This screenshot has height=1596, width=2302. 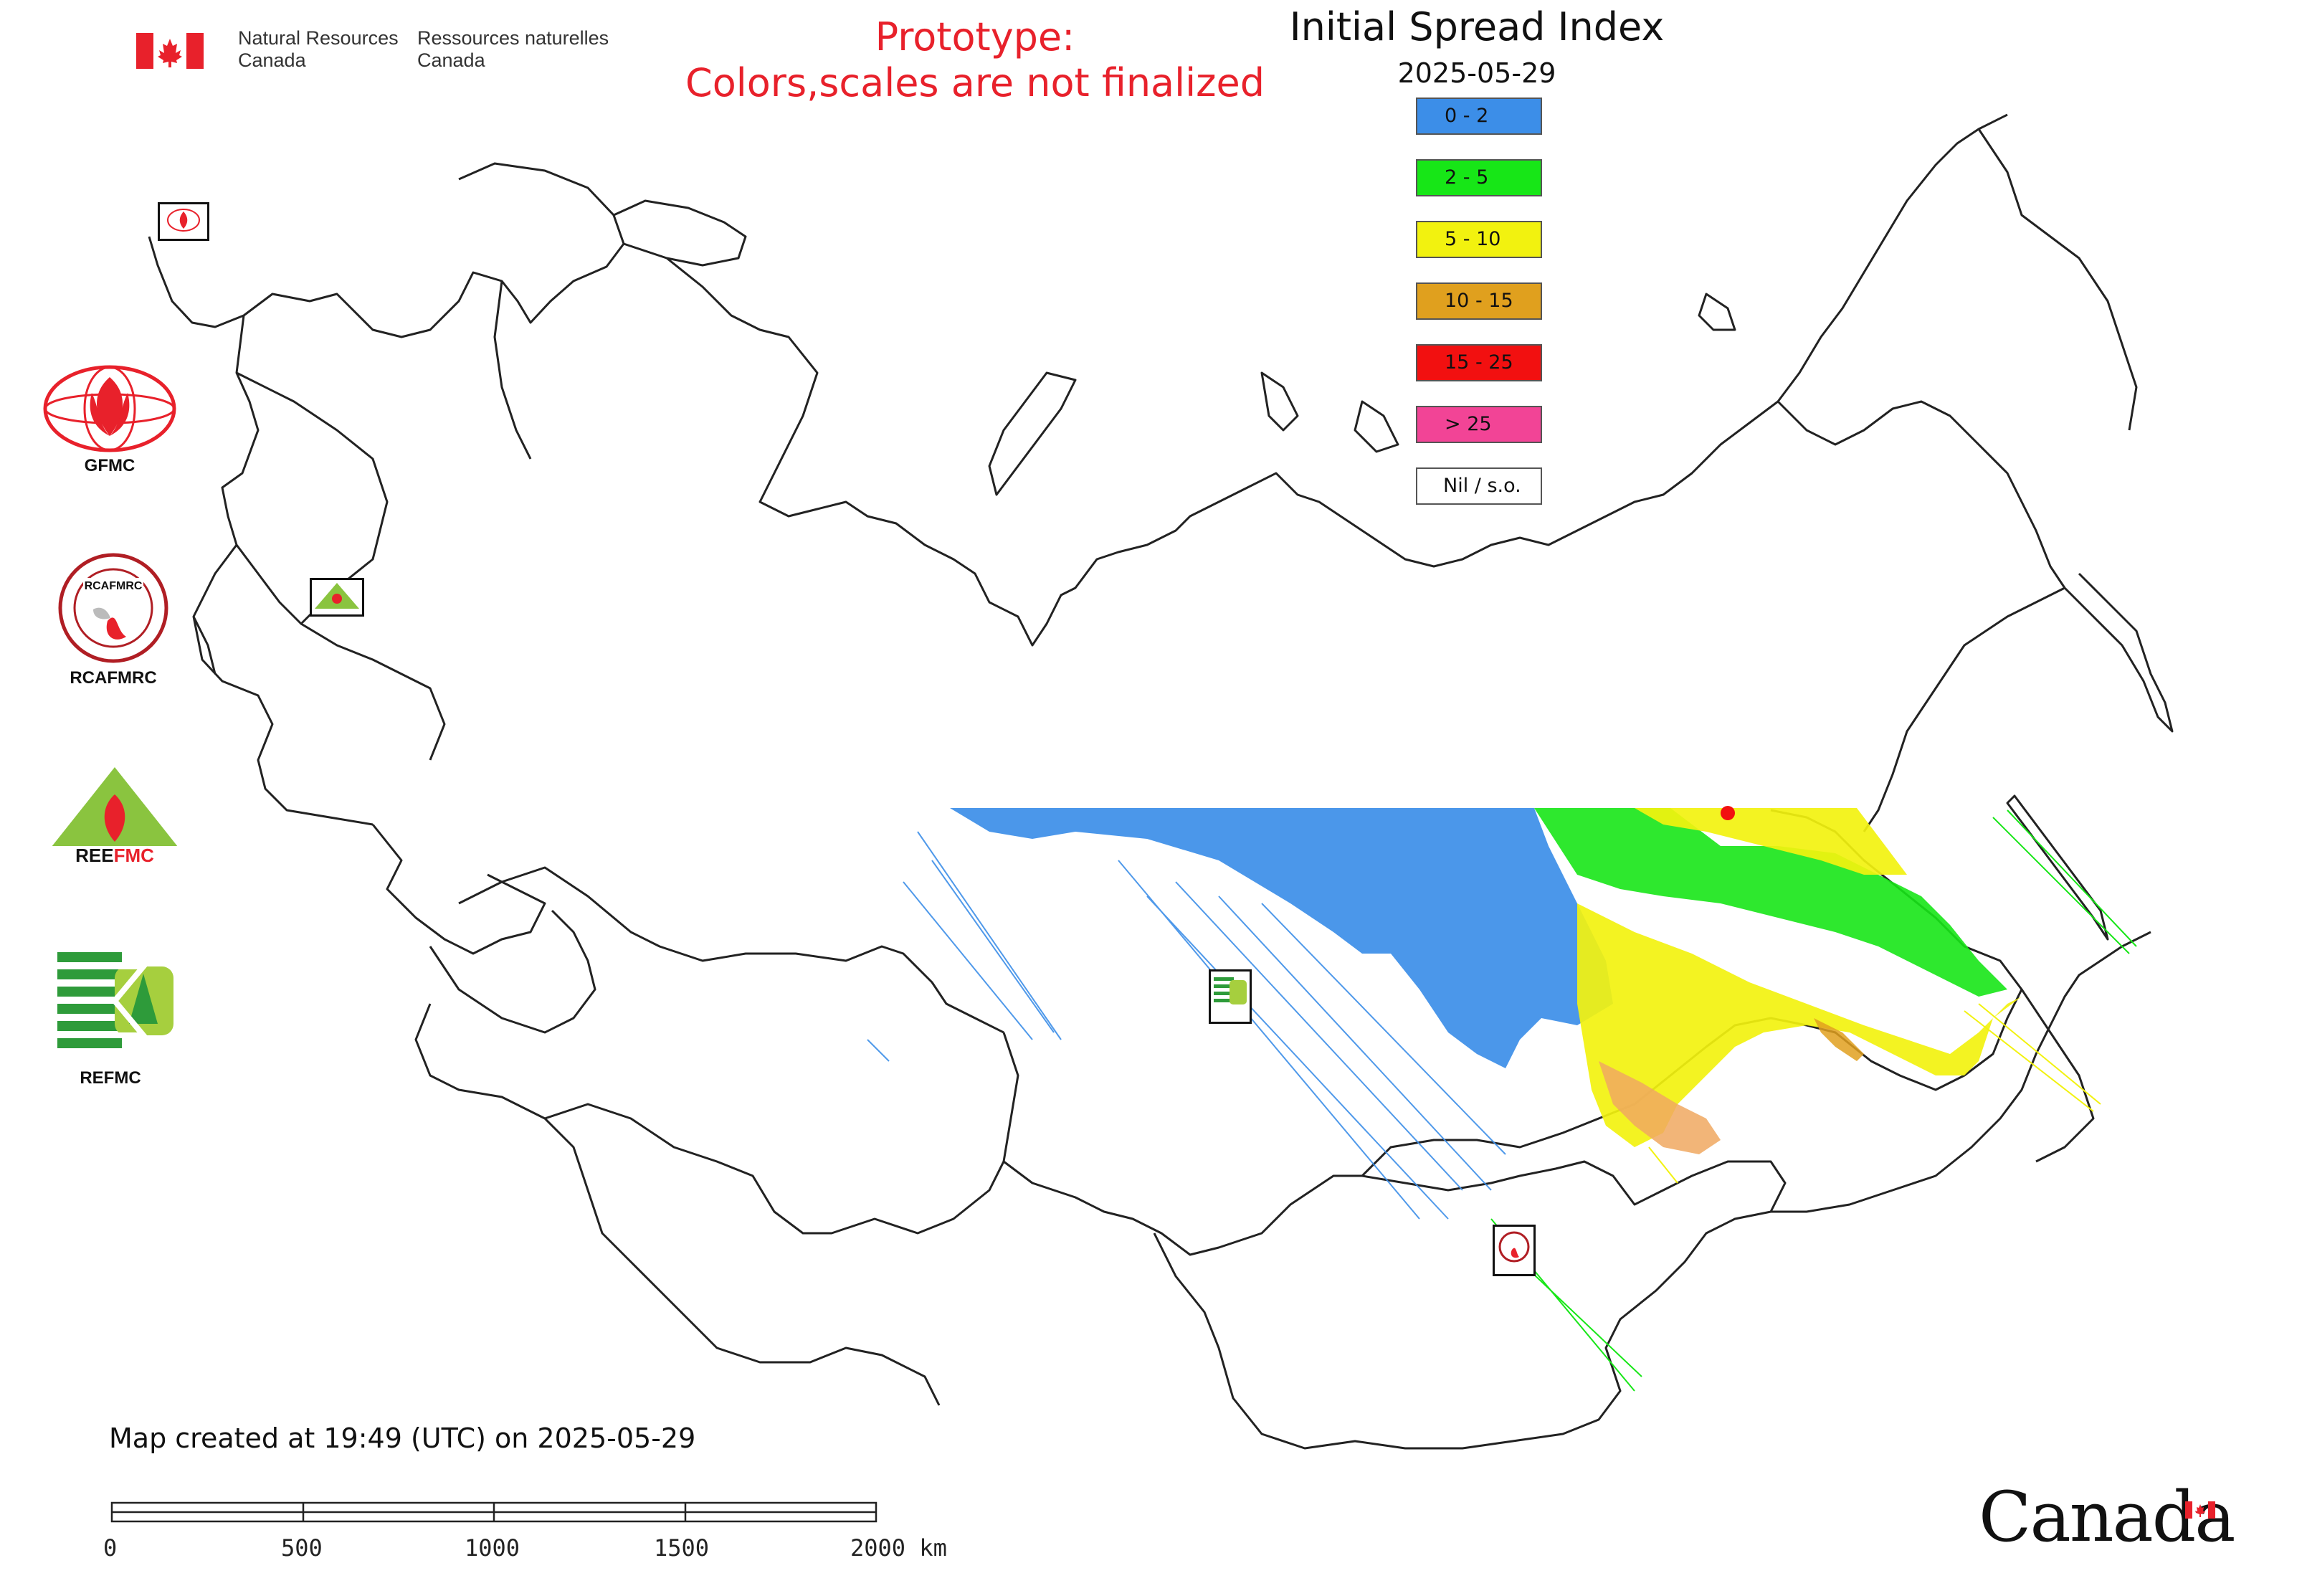 I want to click on gov-fr-line1: Ressources naturelles, so click(x=513, y=38).